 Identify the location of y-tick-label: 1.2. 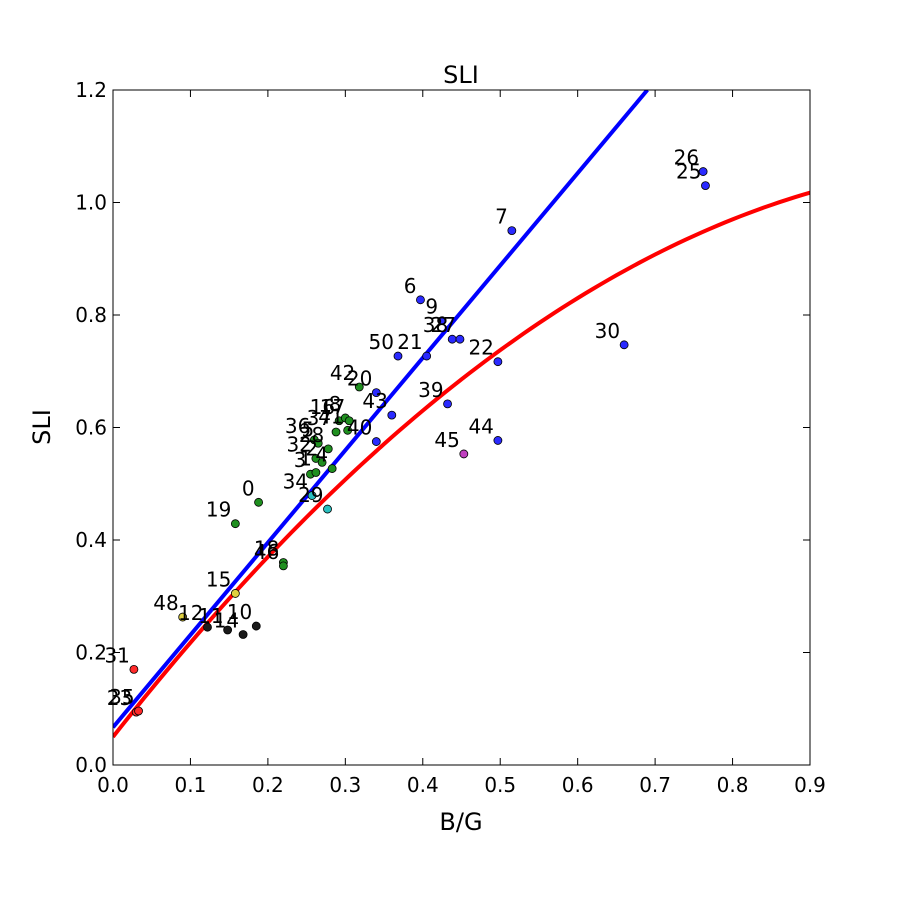
(91, 90).